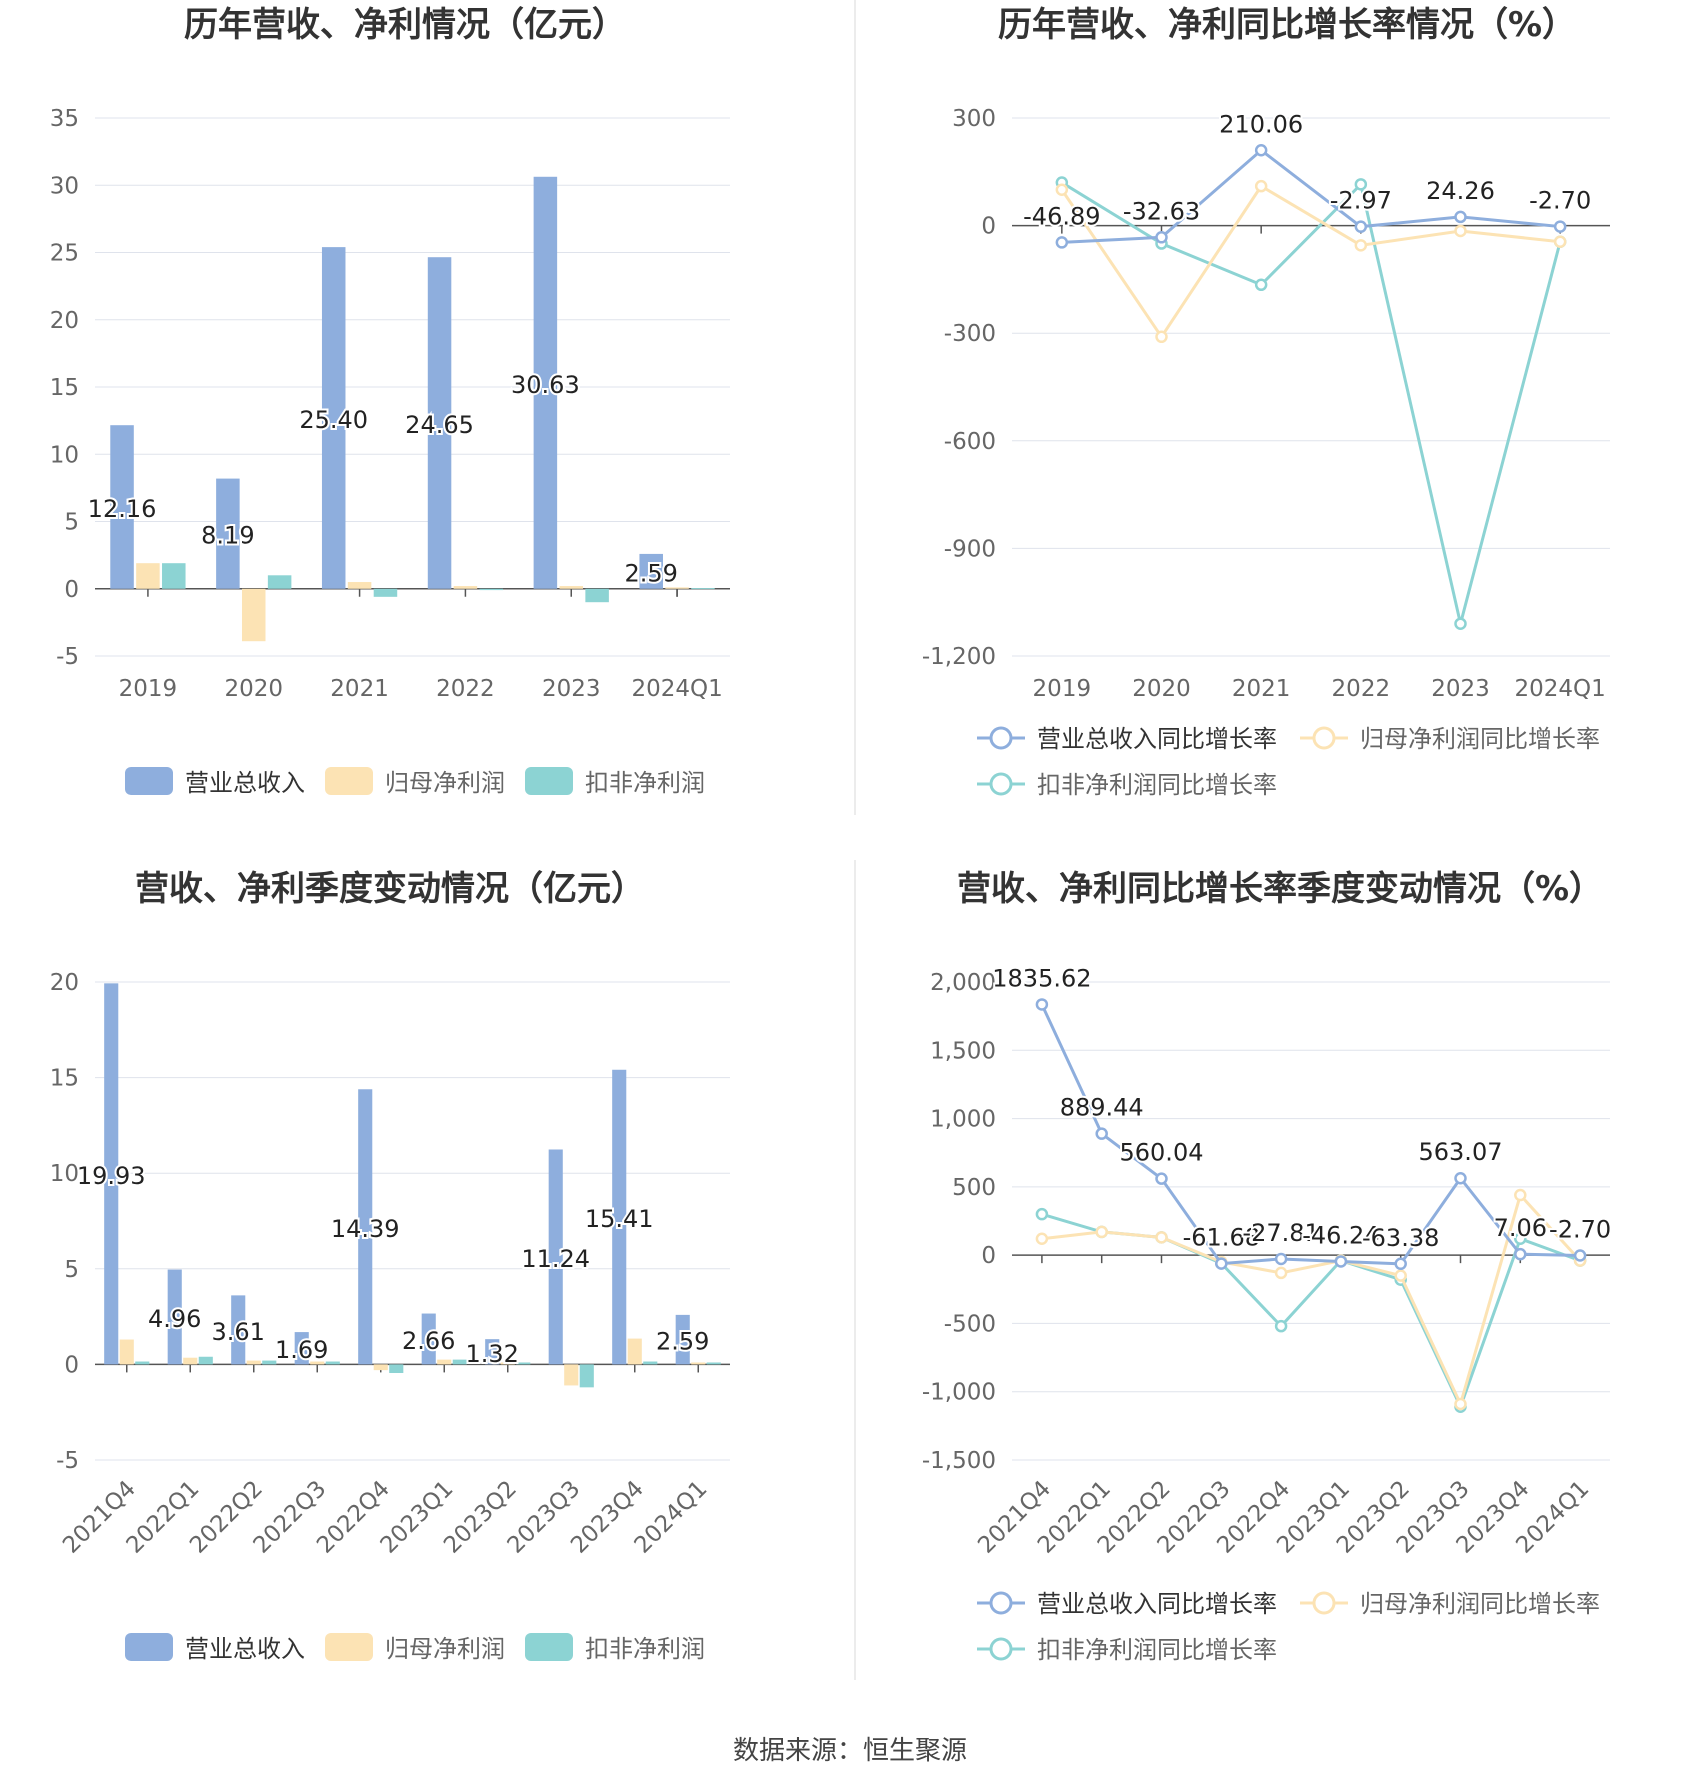  Describe the element at coordinates (970, 334) in the screenshot. I see `y-tick-label: -300` at that location.